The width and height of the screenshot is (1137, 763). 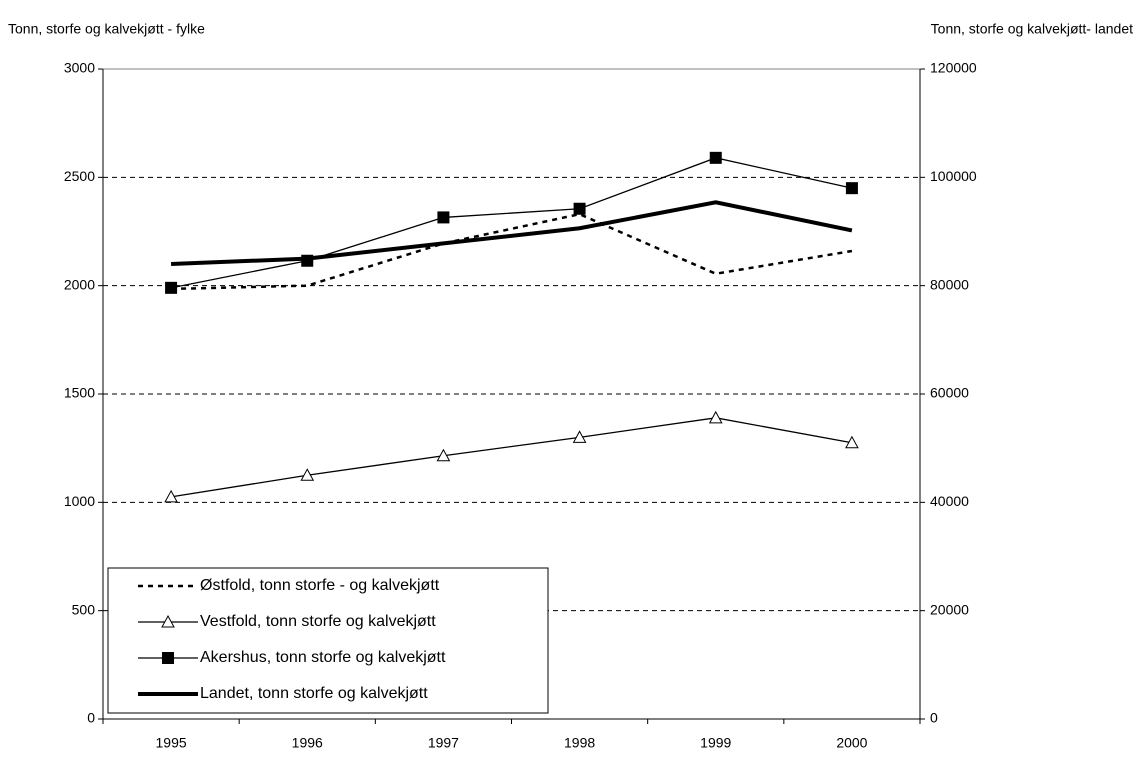 I want to click on y2-tick-label: 60000, so click(x=949, y=393).